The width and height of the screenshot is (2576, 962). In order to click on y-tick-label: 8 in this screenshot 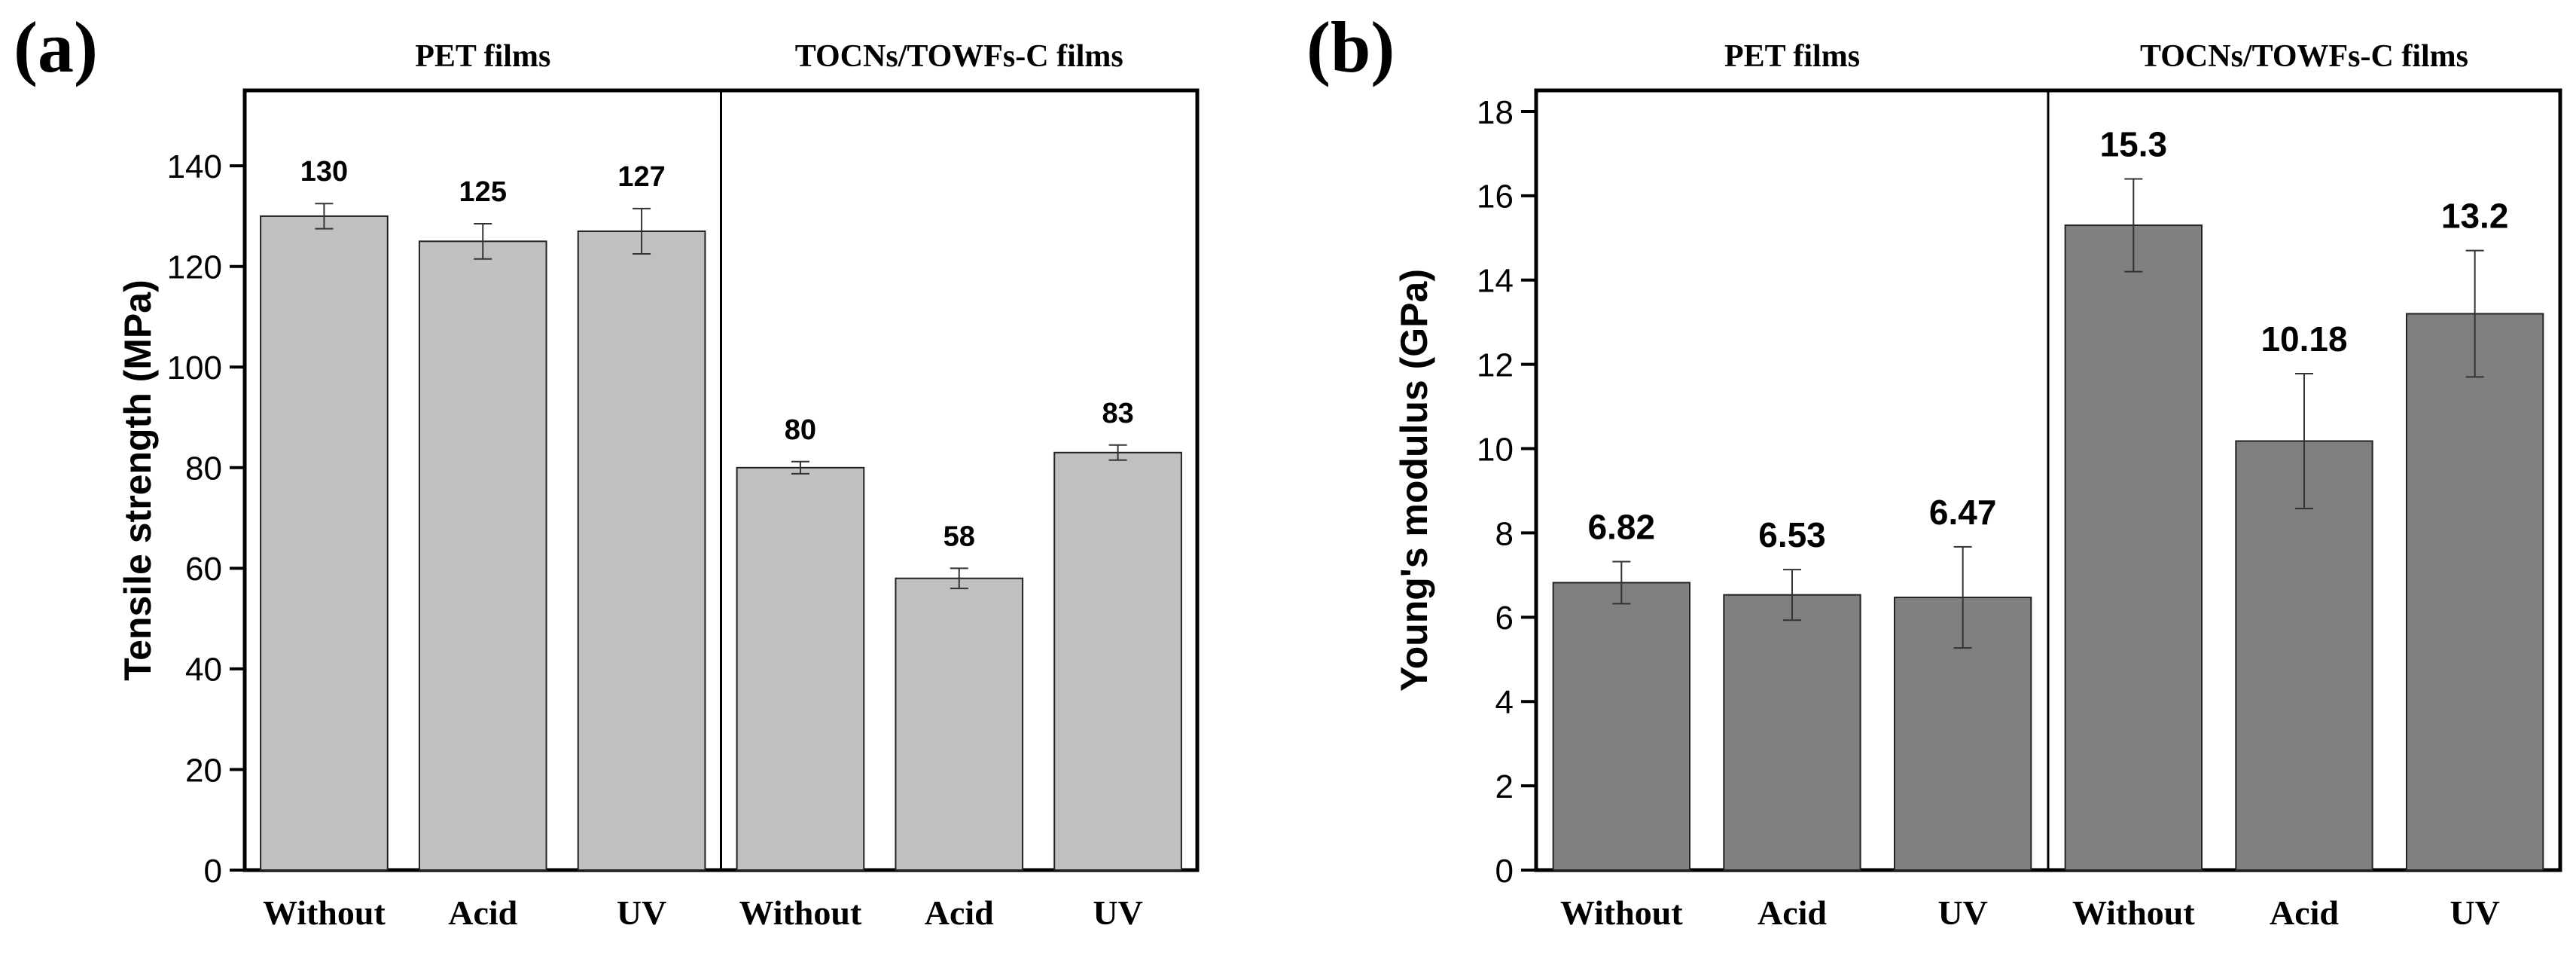, I will do `click(1504, 533)`.